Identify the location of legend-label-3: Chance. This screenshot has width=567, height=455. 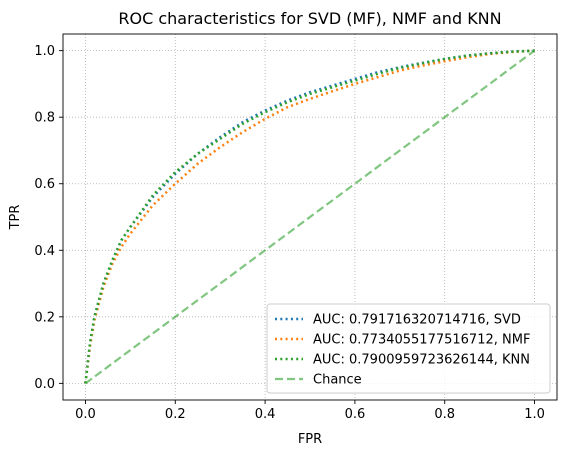
(337, 380).